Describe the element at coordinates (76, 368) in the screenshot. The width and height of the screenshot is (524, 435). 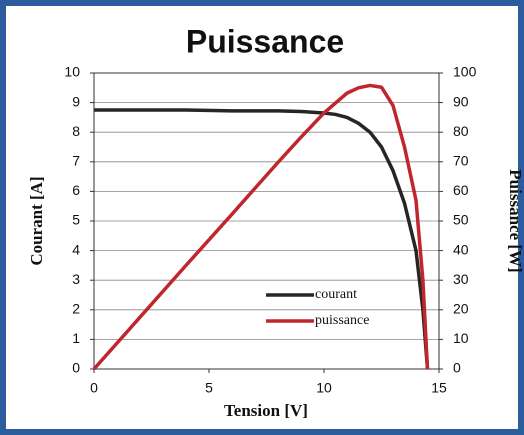
I see `y-tick-label: 0` at that location.